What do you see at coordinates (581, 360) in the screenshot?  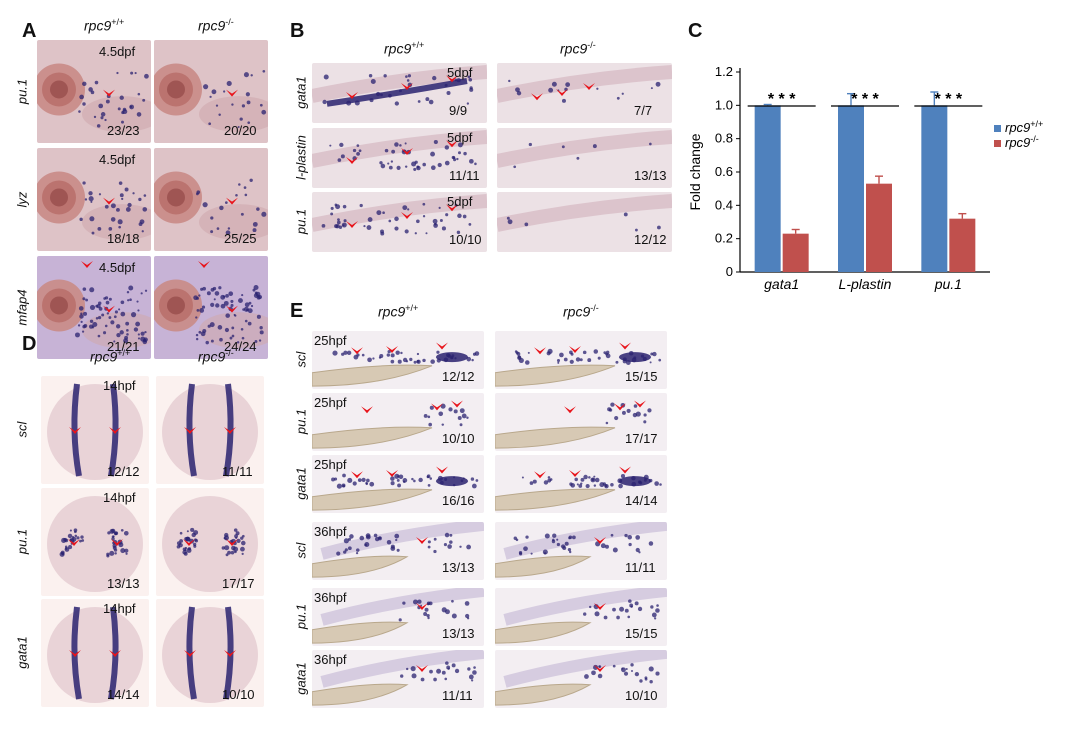 I see `image-e-0-1: 15/15` at bounding box center [581, 360].